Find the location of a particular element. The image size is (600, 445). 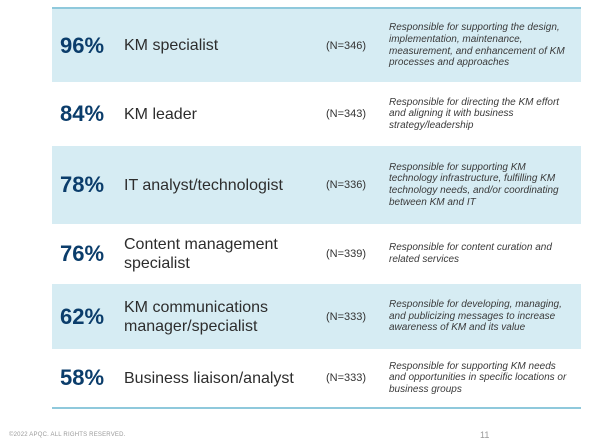

role-name: KM communications manager/specialist is located at coordinates (196, 316).